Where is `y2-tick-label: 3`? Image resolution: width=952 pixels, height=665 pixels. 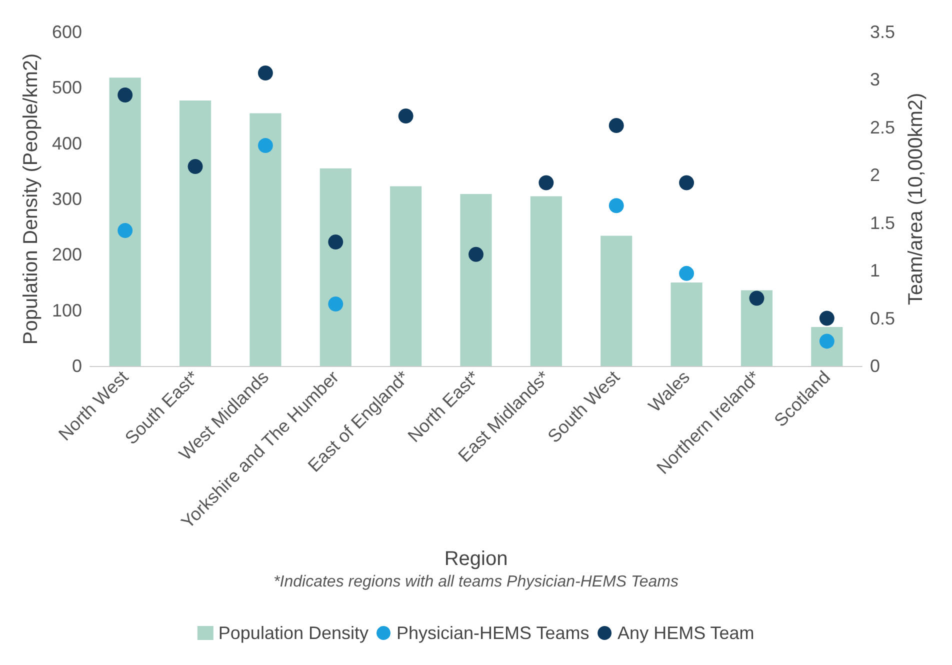 y2-tick-label: 3 is located at coordinates (875, 80).